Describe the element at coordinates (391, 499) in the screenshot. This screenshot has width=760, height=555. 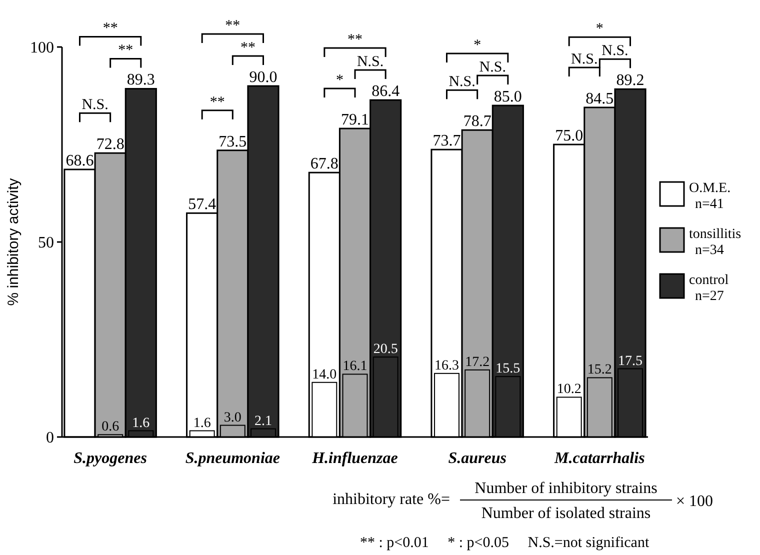
I see `text: inhibitory rate %=` at that location.